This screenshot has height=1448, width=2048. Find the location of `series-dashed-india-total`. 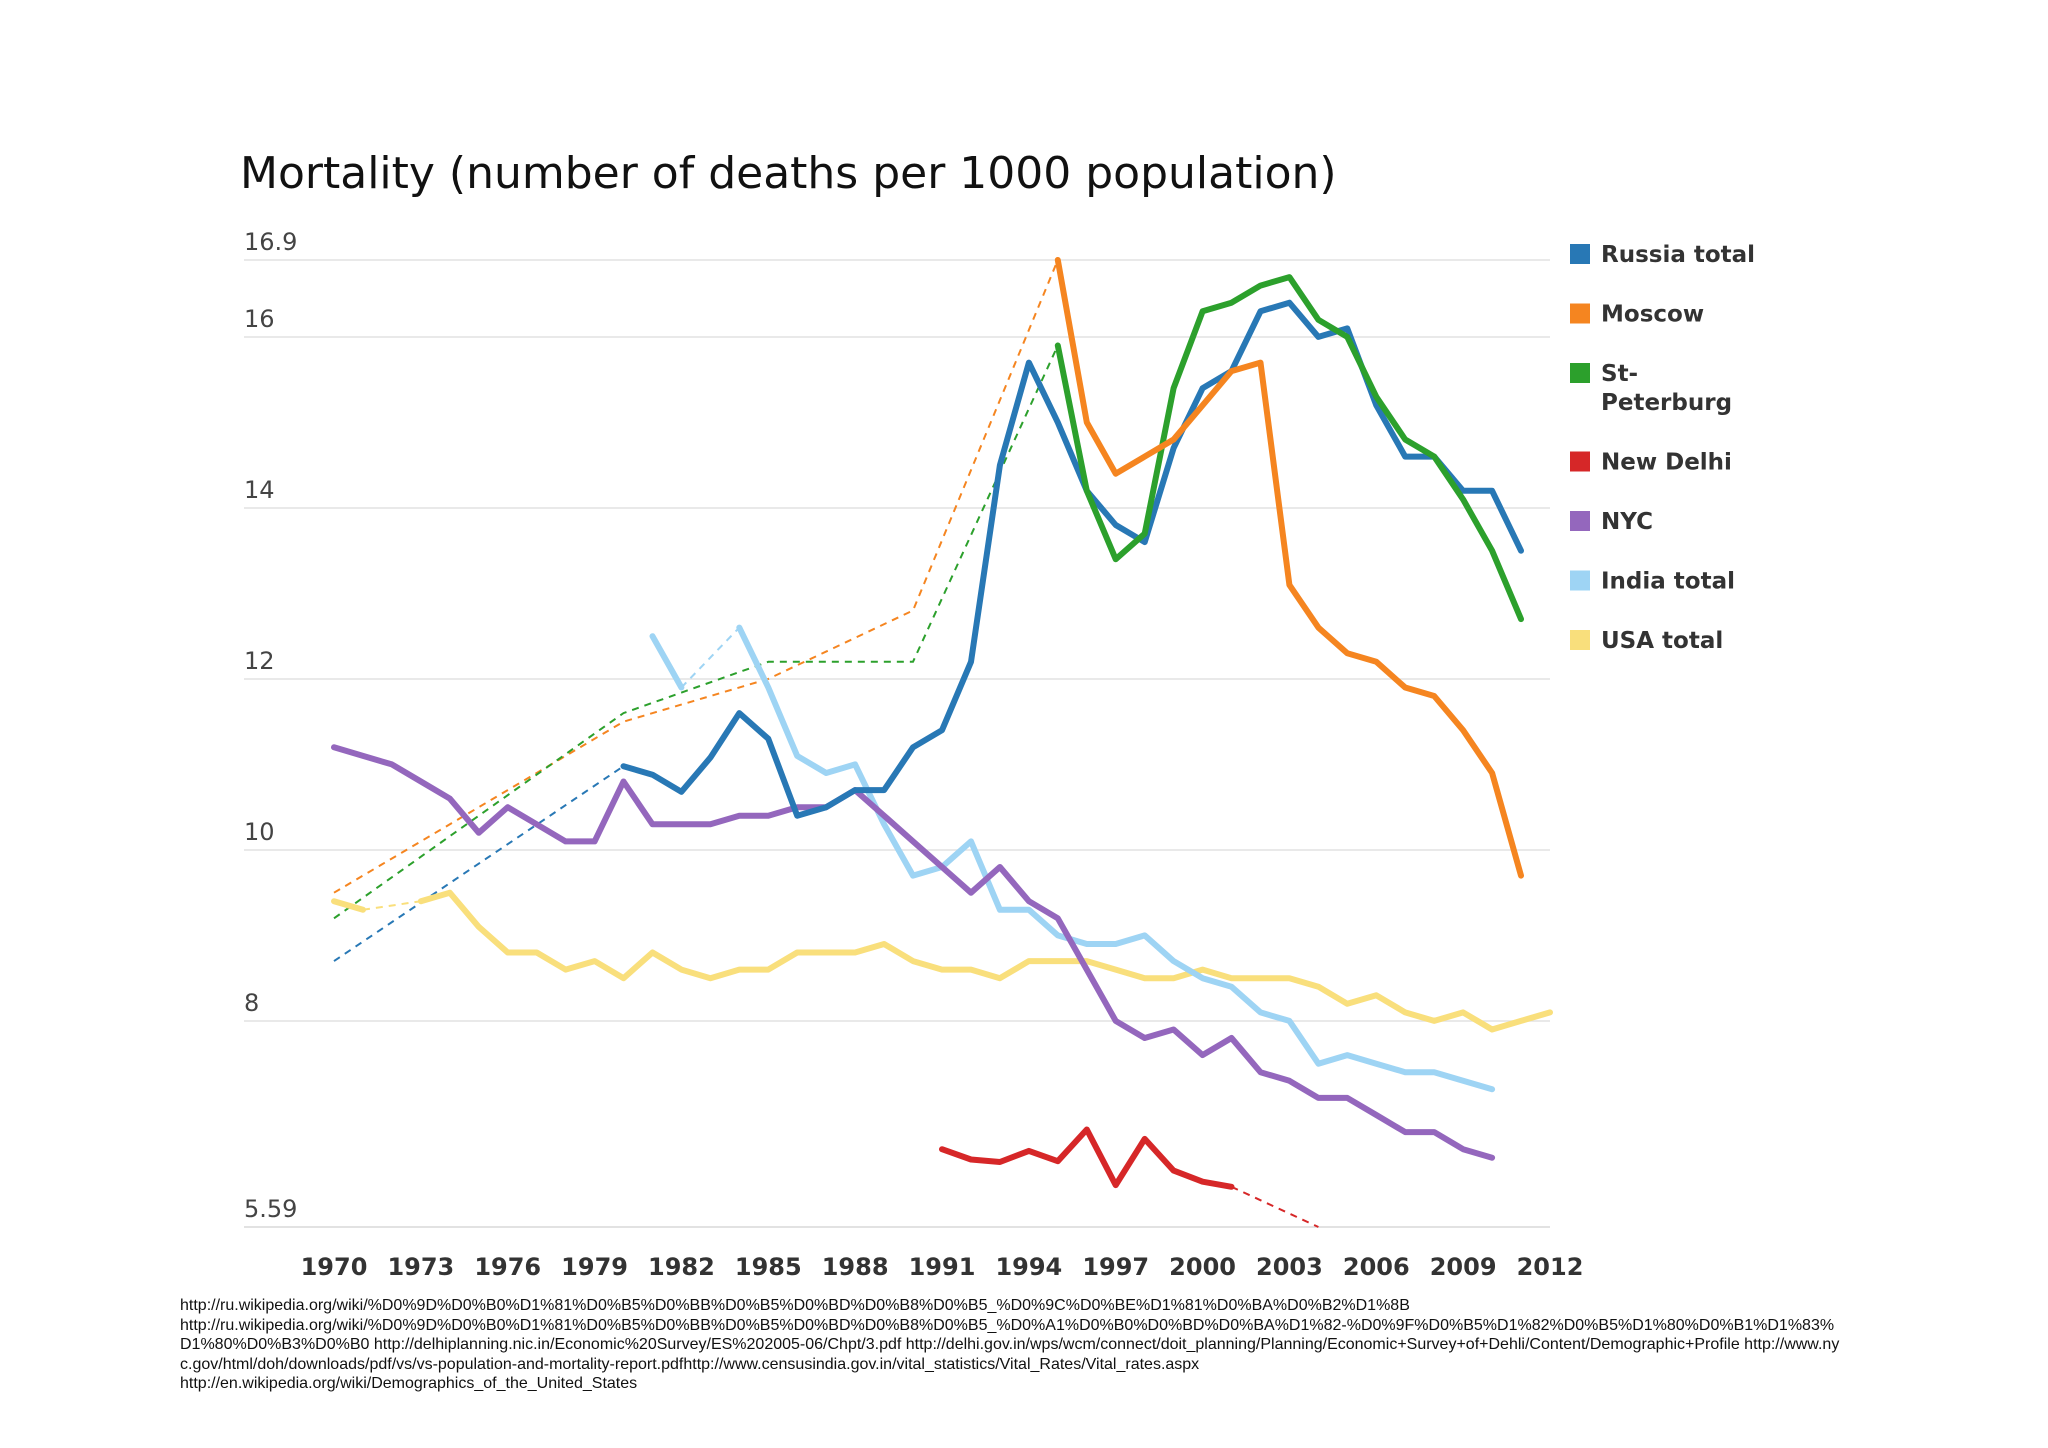

series-dashed-india-total is located at coordinates (710, 657).